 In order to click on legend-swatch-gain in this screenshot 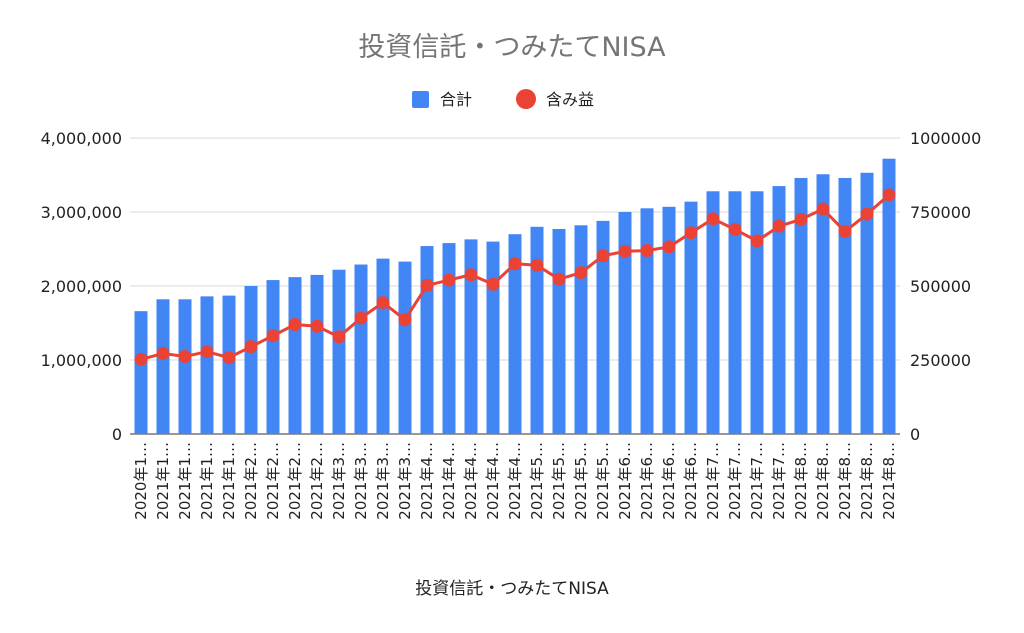, I will do `click(526, 99)`.